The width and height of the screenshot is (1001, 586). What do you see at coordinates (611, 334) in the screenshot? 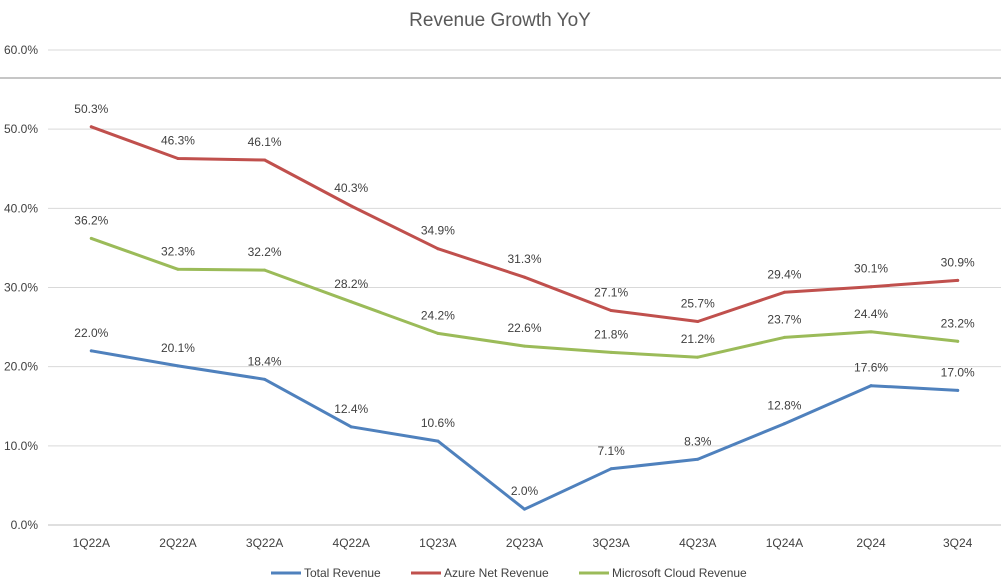
I see `data-label: 21.8%` at bounding box center [611, 334].